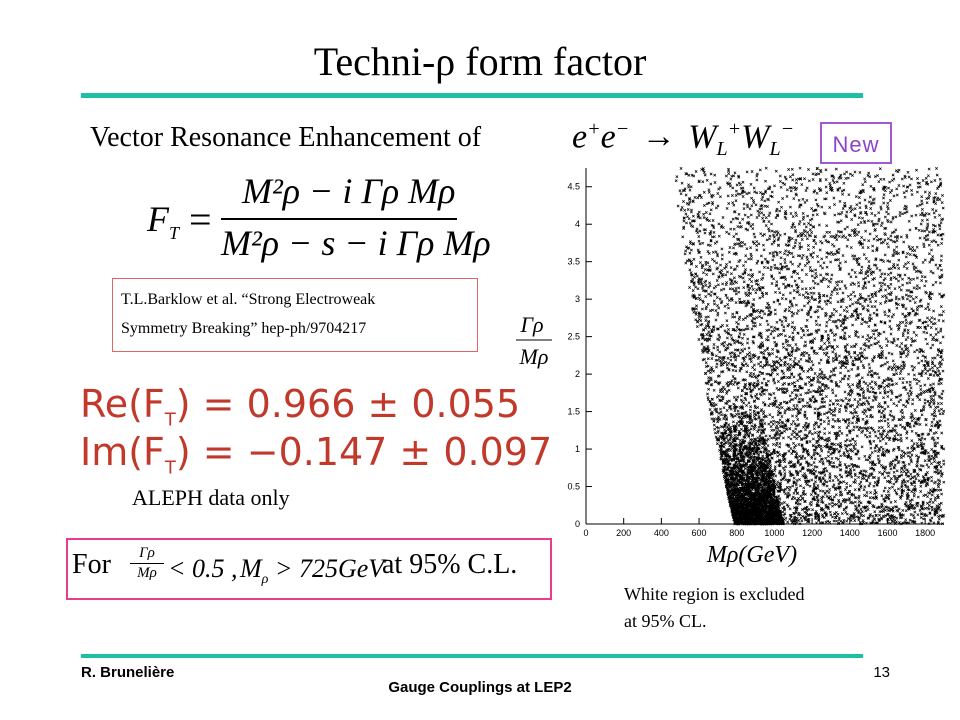 This screenshot has height=720, width=960. I want to click on x-tick-label: 400, so click(661, 533).